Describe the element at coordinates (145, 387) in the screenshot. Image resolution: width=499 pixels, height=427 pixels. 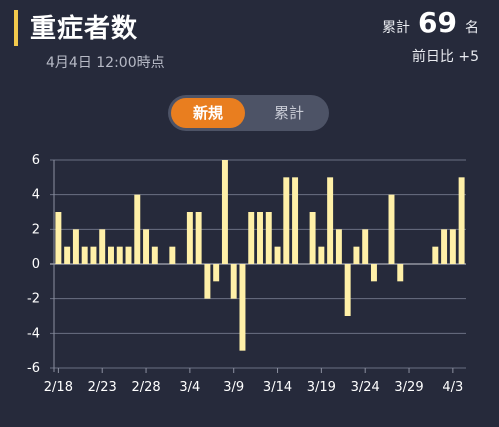
I see `x-tick-label: 2/28` at that location.